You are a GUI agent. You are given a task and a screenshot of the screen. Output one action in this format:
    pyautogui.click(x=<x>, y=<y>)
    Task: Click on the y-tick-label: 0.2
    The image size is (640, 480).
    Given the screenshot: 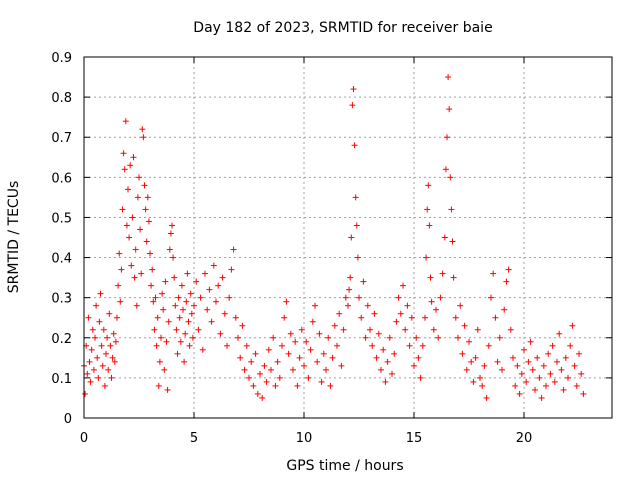 What is the action you would take?
    pyautogui.click(x=61, y=339)
    